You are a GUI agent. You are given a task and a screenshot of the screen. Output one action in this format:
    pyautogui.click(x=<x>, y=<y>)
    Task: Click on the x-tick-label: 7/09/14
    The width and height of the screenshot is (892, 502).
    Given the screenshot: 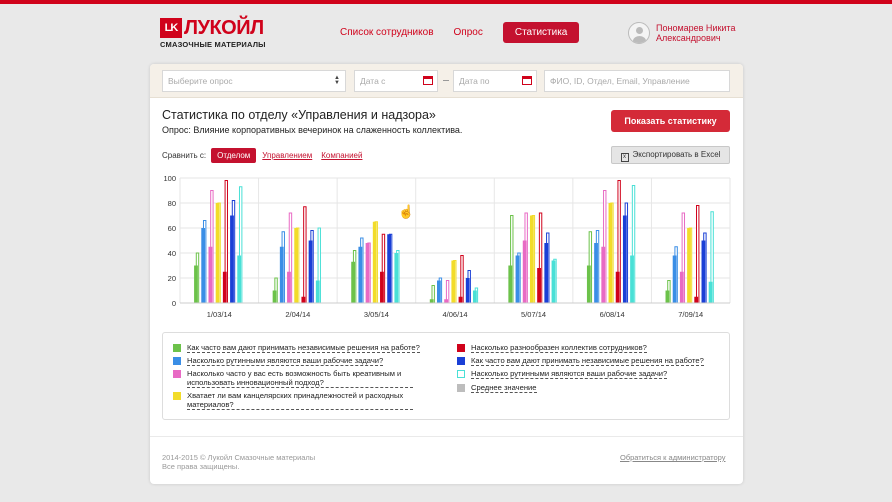 What is the action you would take?
    pyautogui.click(x=690, y=314)
    